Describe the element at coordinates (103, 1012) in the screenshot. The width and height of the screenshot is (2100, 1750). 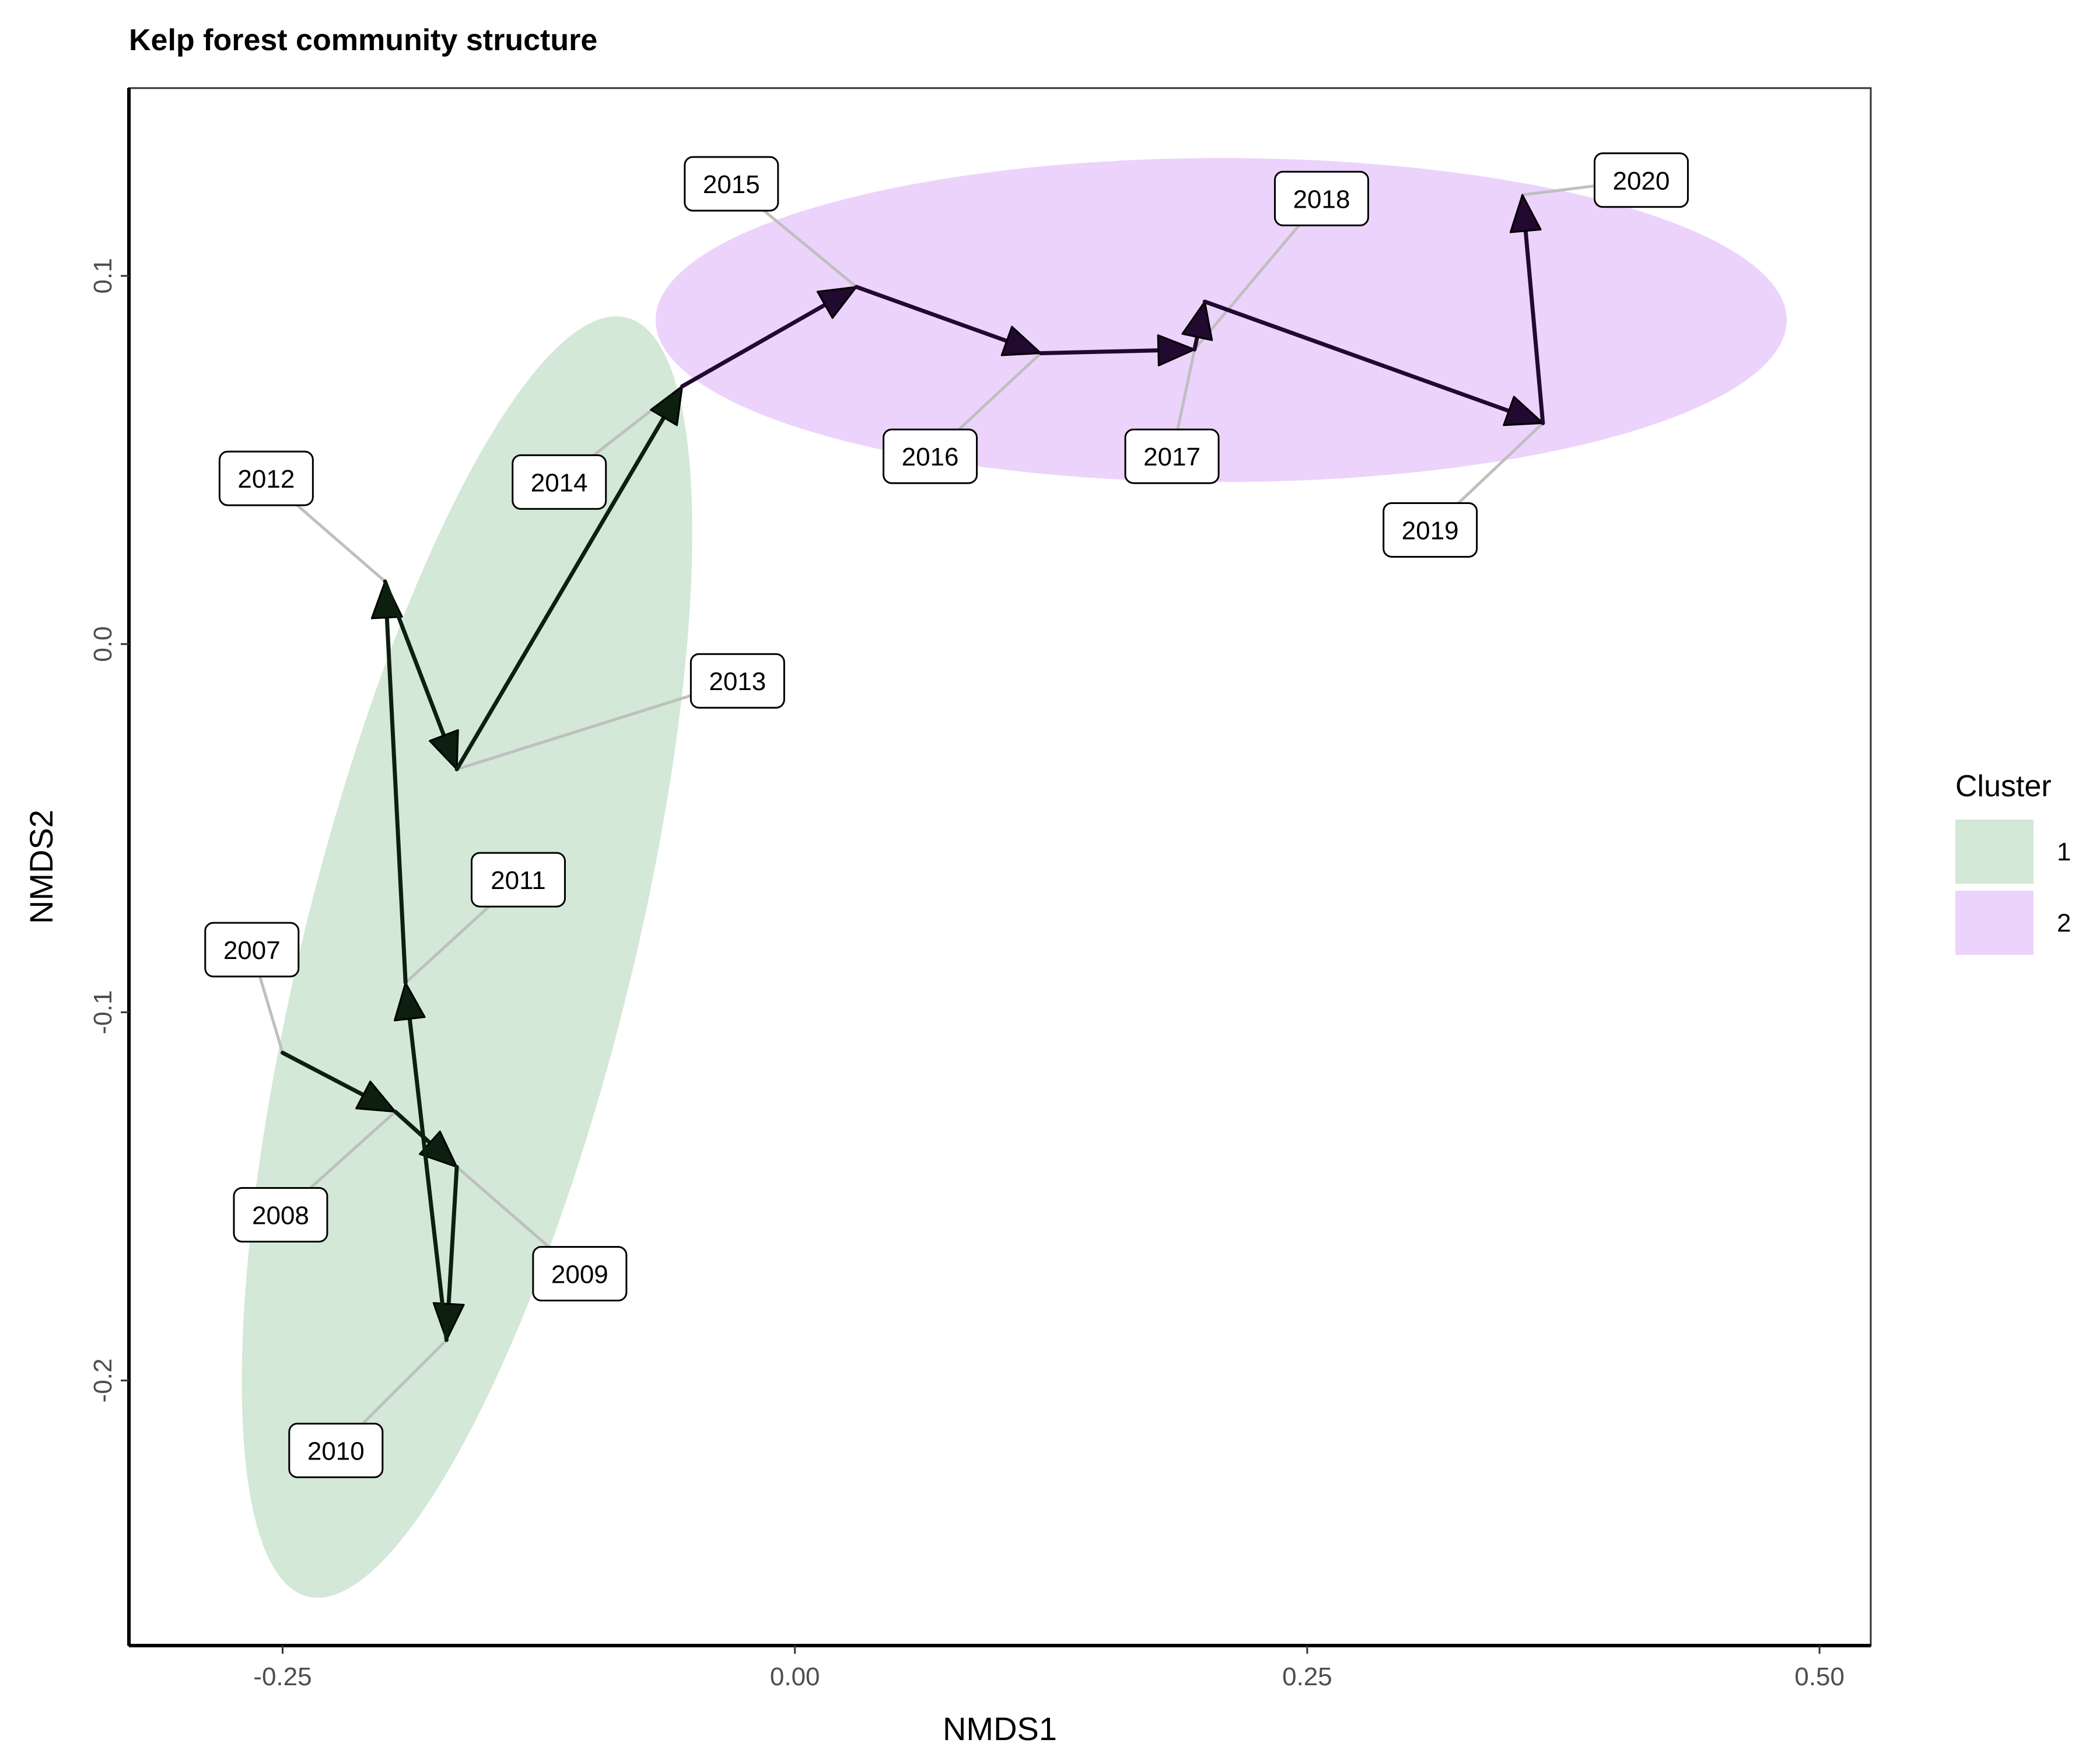
I see `y-tick-label: -0.1` at that location.